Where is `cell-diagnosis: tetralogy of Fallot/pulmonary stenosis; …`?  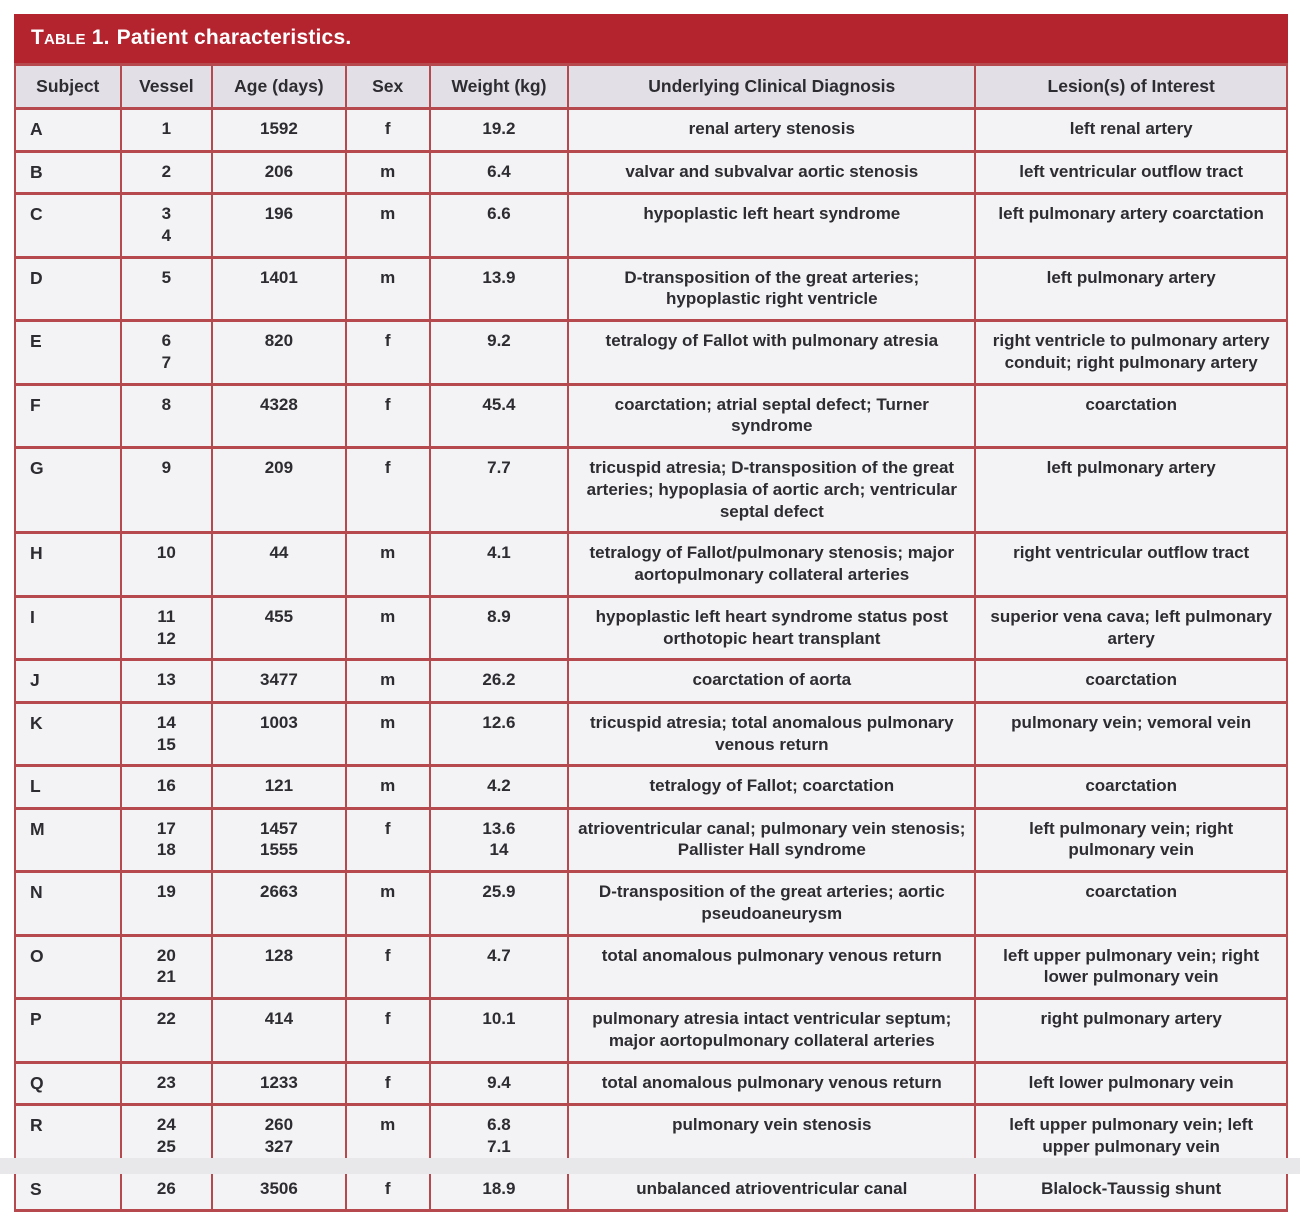
cell-diagnosis: tetralogy of Fallot/pulmonary stenosis; … is located at coordinates (772, 564).